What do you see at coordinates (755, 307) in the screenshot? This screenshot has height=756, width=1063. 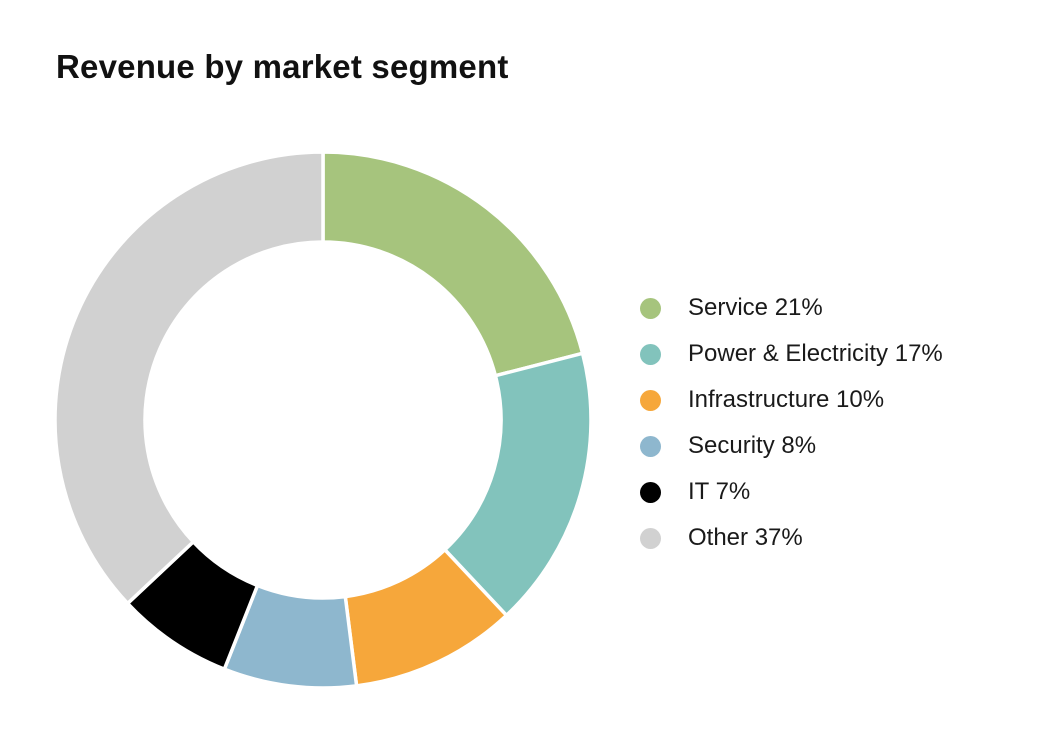 I see `legend-label: Service 21%` at bounding box center [755, 307].